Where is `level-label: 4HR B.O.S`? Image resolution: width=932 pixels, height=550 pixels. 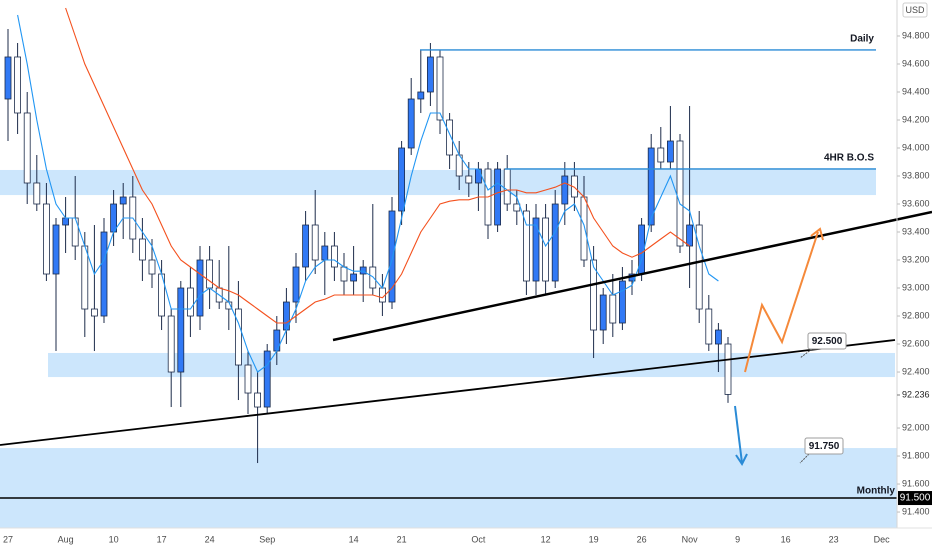
level-label: 4HR B.O.S is located at coordinates (849, 158).